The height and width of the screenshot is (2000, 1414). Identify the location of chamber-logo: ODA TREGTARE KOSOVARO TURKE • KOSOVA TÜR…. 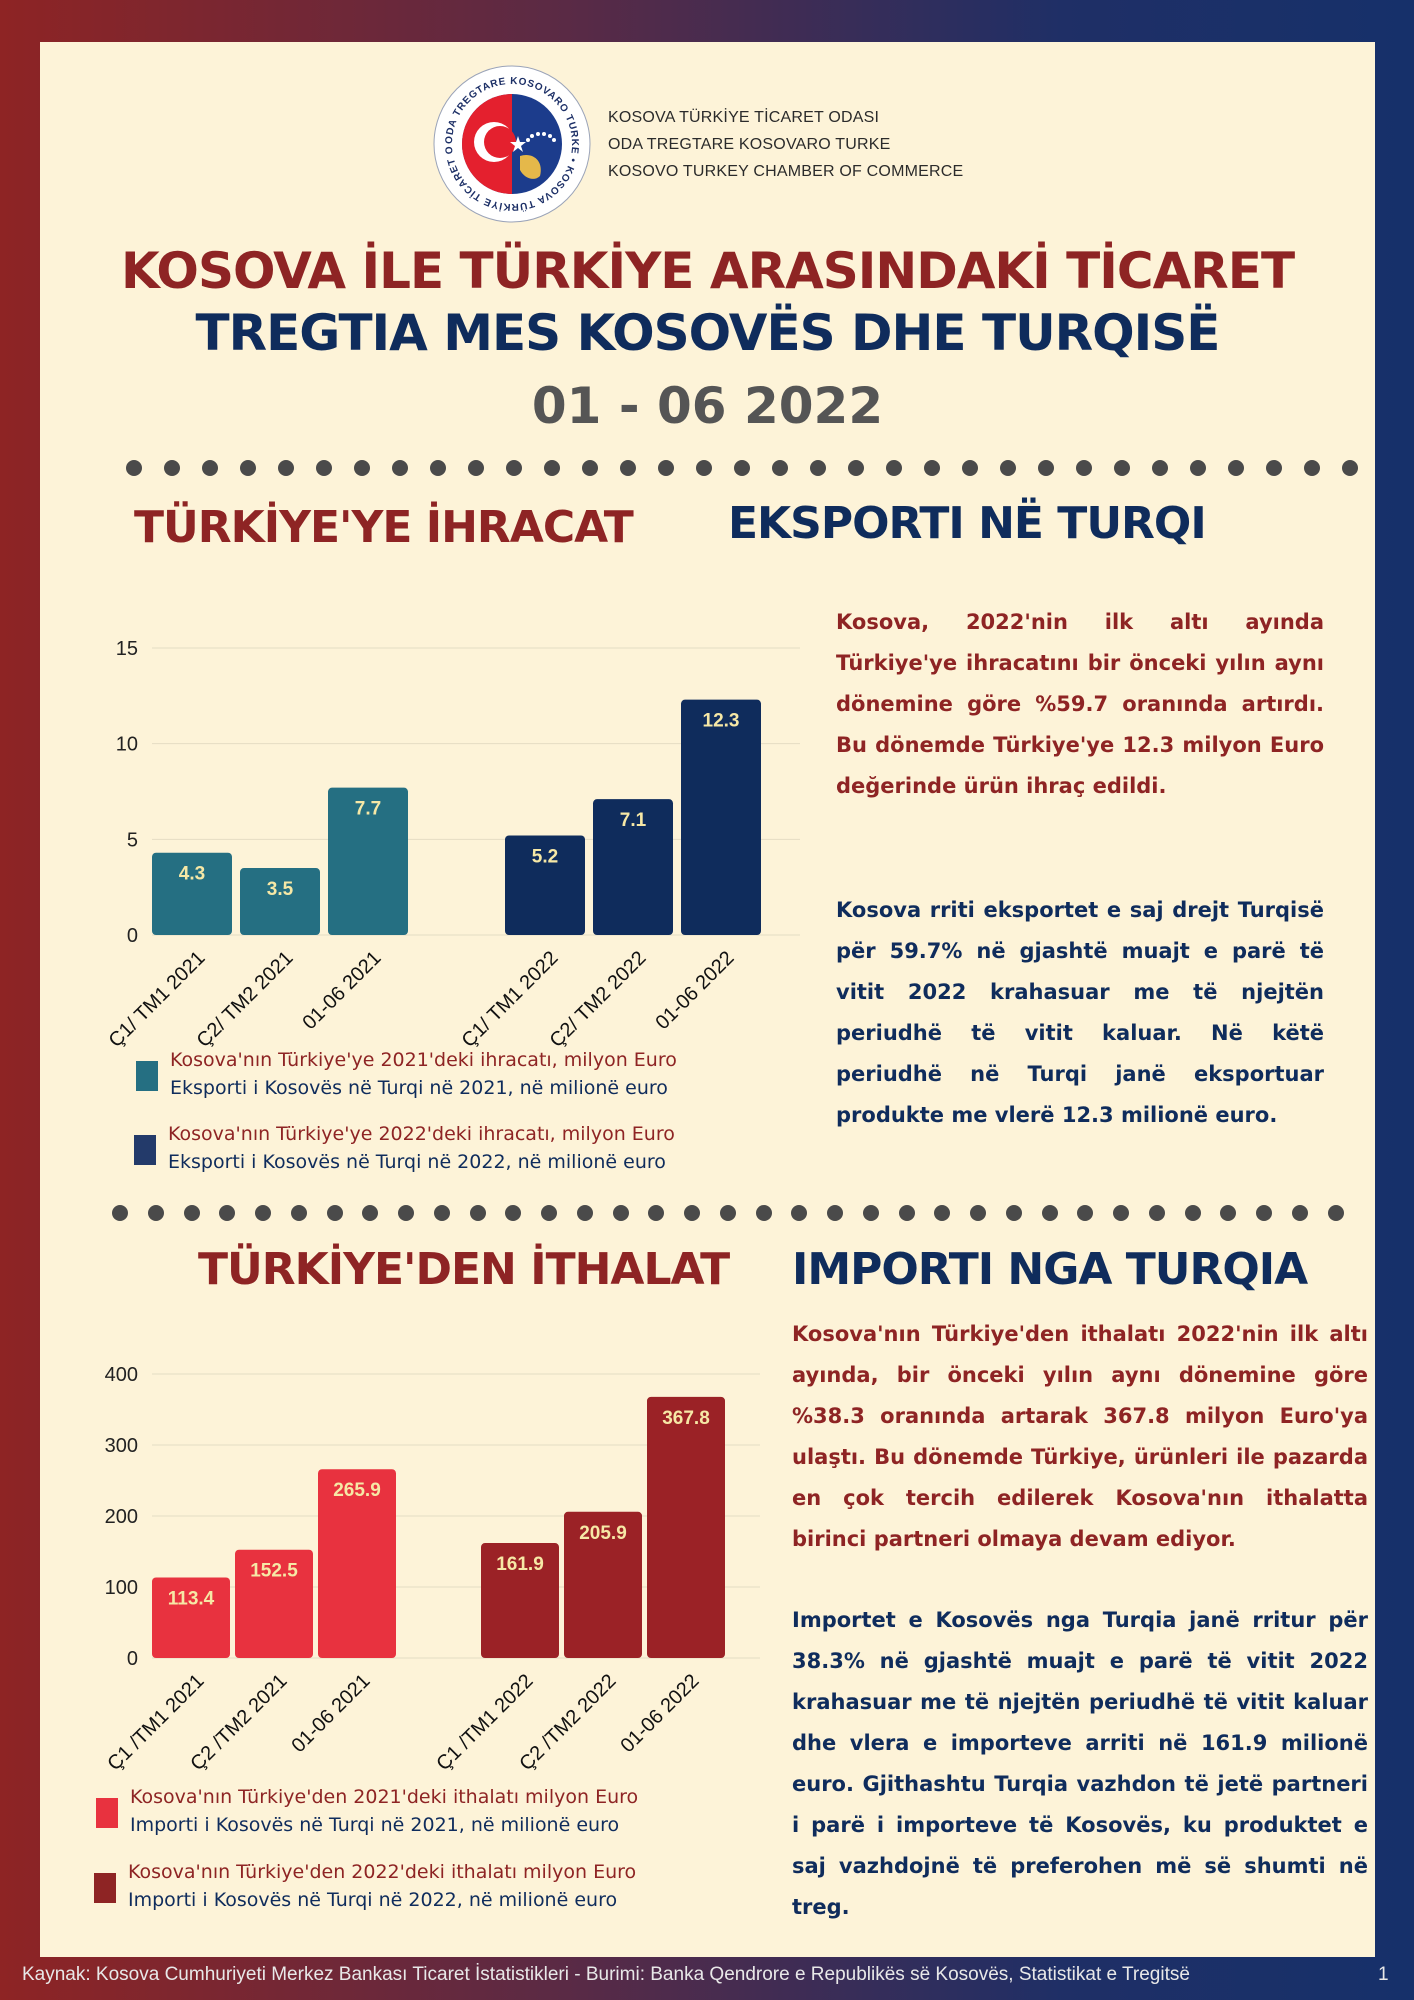
(510, 142).